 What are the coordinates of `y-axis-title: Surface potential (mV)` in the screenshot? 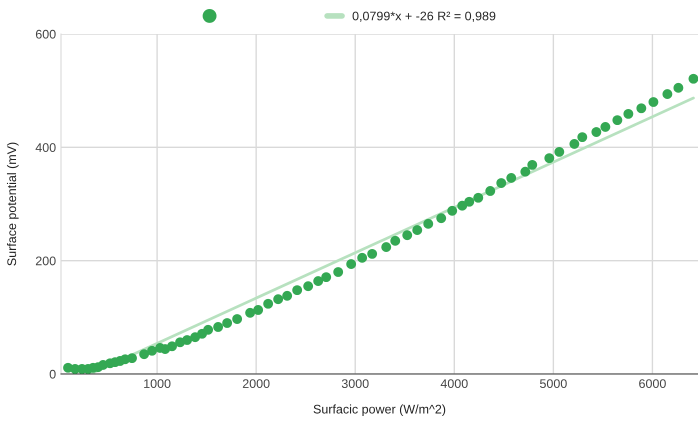 It's located at (12, 204).